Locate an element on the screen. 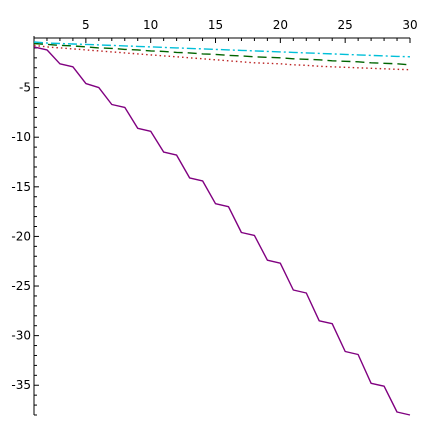 This screenshot has height=423, width=423. y-tick-label: -15 is located at coordinates (21, 187).